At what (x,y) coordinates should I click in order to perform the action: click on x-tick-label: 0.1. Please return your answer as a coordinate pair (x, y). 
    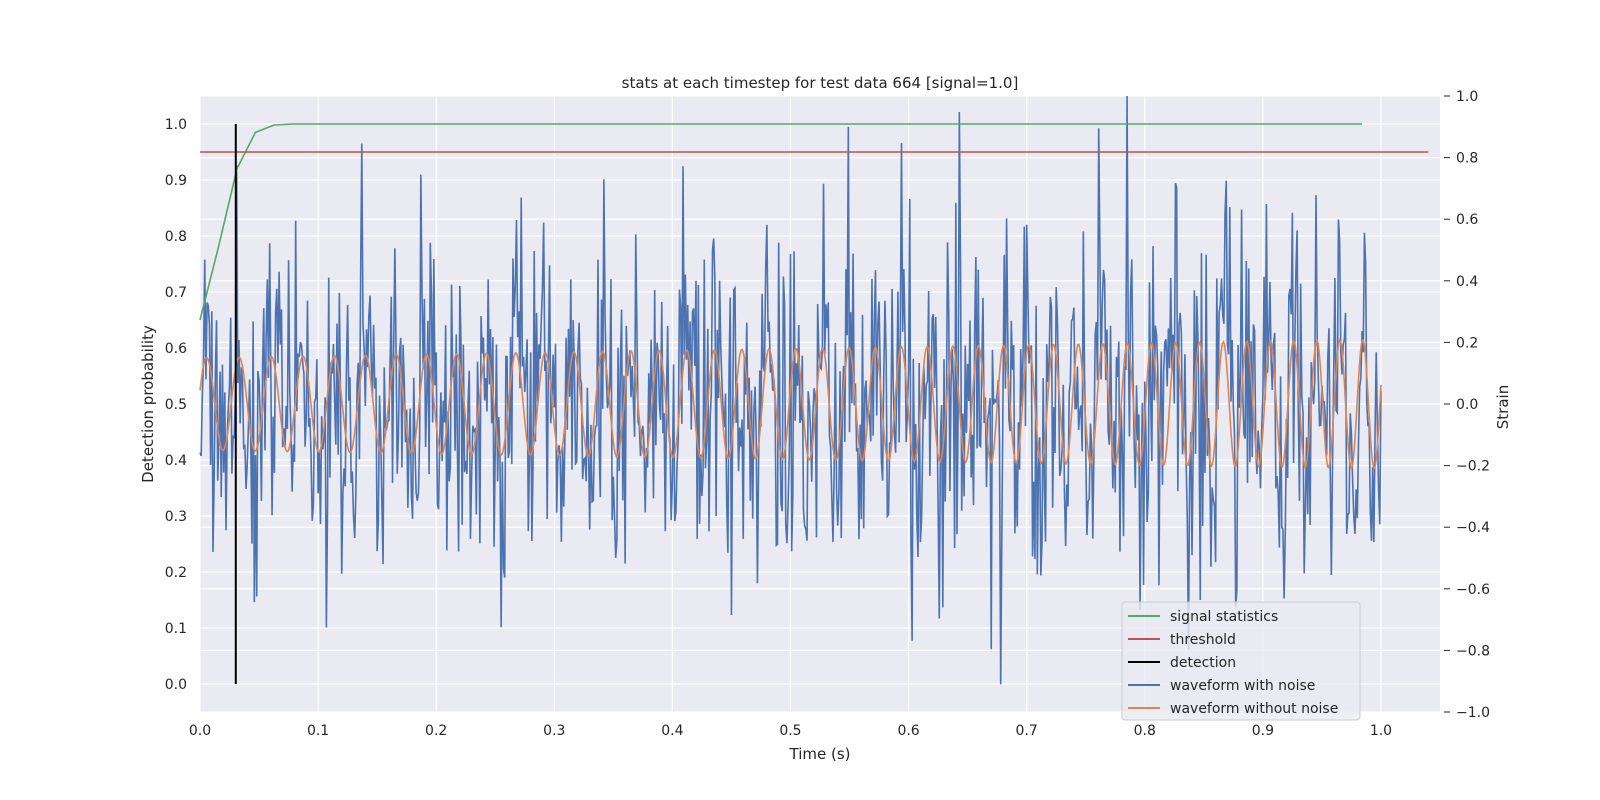
    Looking at the image, I should click on (318, 731).